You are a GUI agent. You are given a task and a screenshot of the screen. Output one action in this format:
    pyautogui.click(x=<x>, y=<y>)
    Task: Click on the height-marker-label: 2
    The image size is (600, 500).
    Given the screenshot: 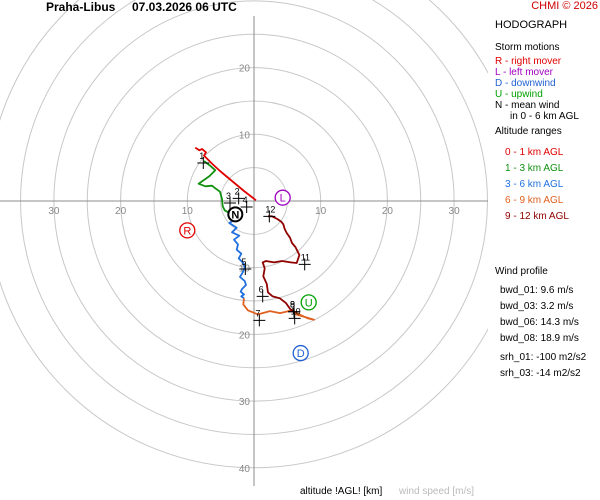 What is the action you would take?
    pyautogui.click(x=237, y=191)
    